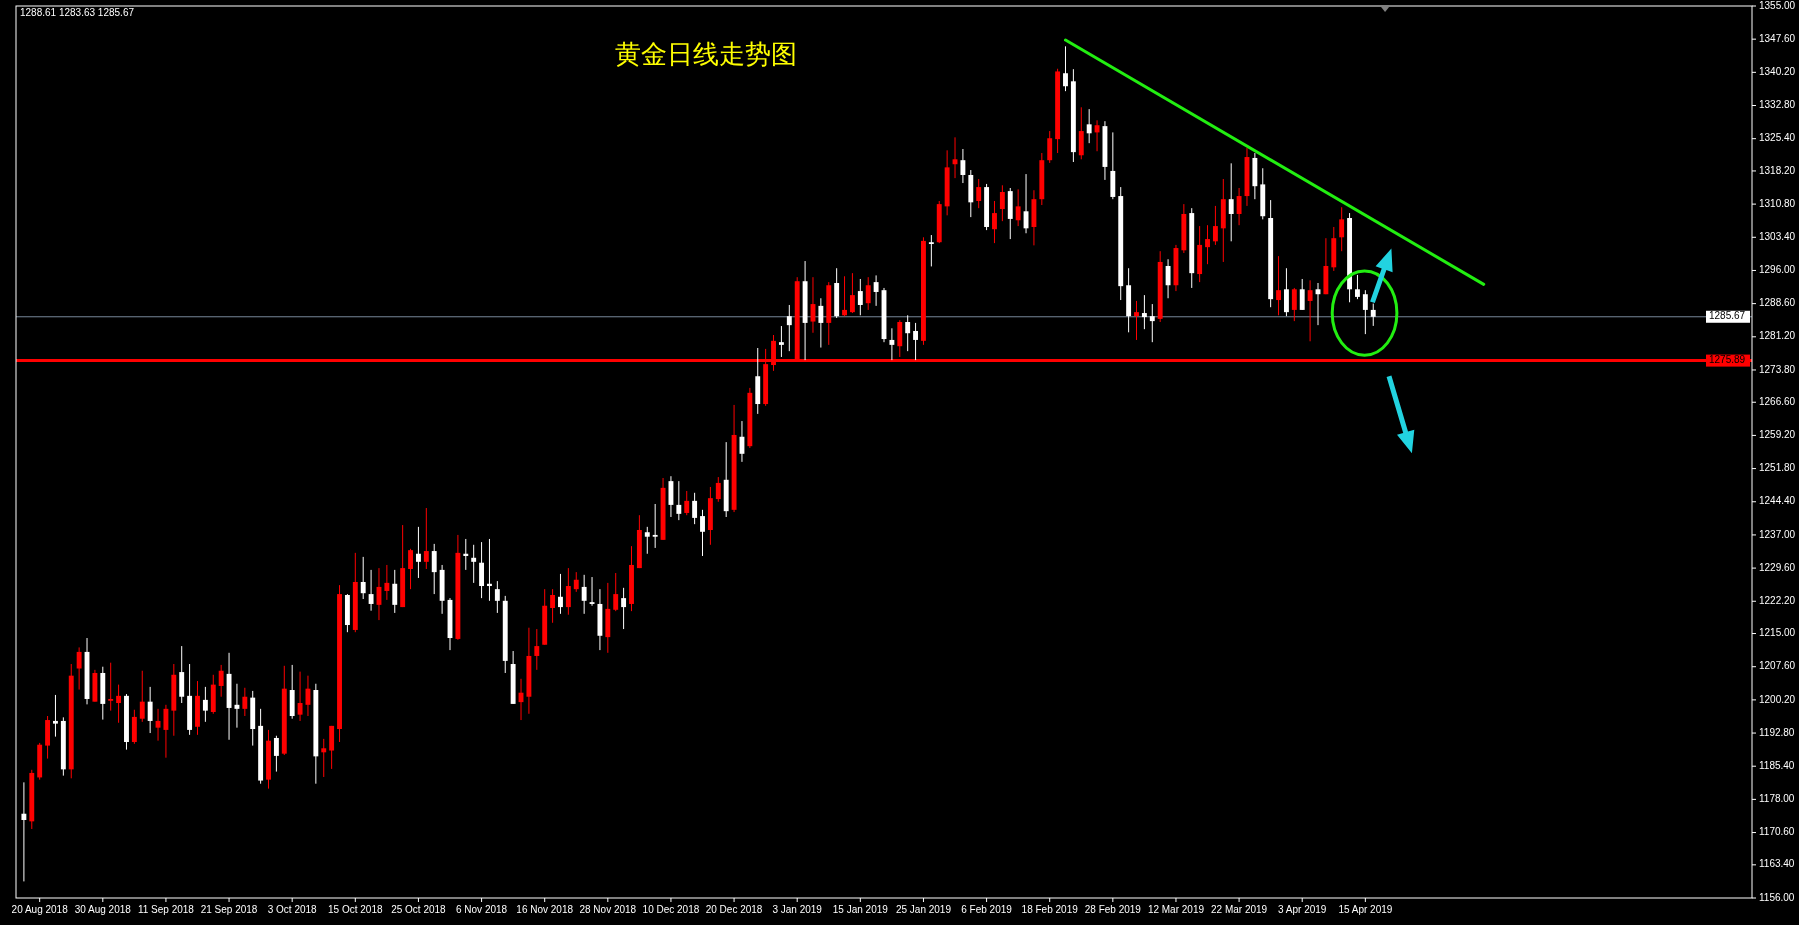 The height and width of the screenshot is (925, 1799). Describe the element at coordinates (734, 909) in the screenshot. I see `x-tick-label: 20 Dec 2018` at that location.